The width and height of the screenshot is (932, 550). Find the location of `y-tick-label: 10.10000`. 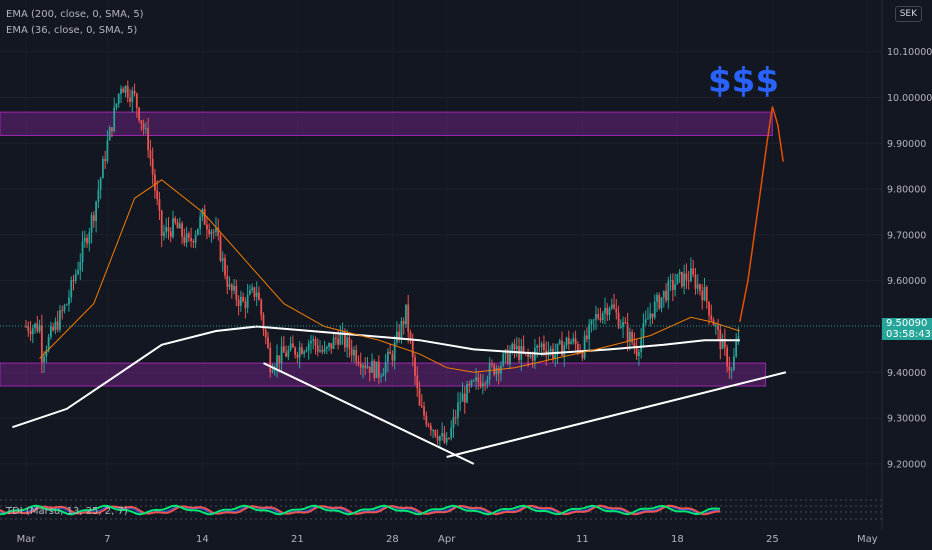

y-tick-label: 10.10000 is located at coordinates (909, 52).